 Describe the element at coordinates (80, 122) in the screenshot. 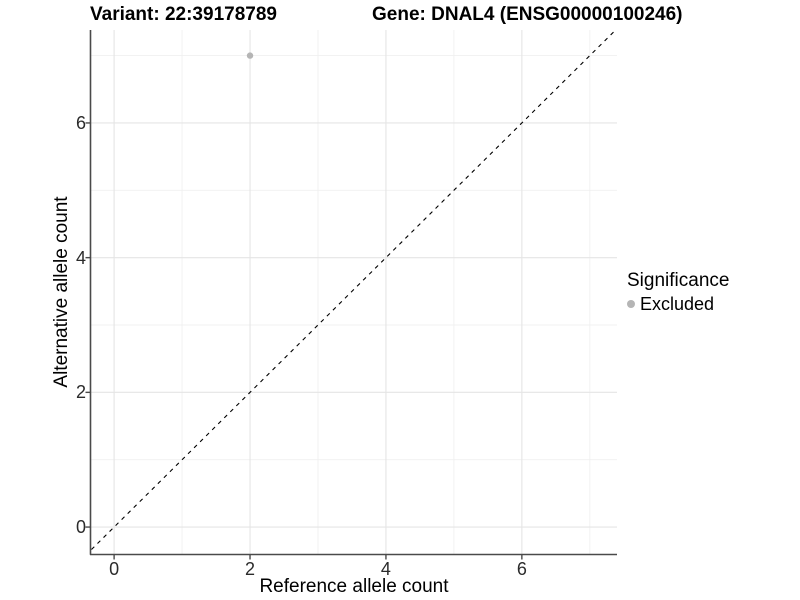

I see `y-axis-tick-label: 6` at that location.